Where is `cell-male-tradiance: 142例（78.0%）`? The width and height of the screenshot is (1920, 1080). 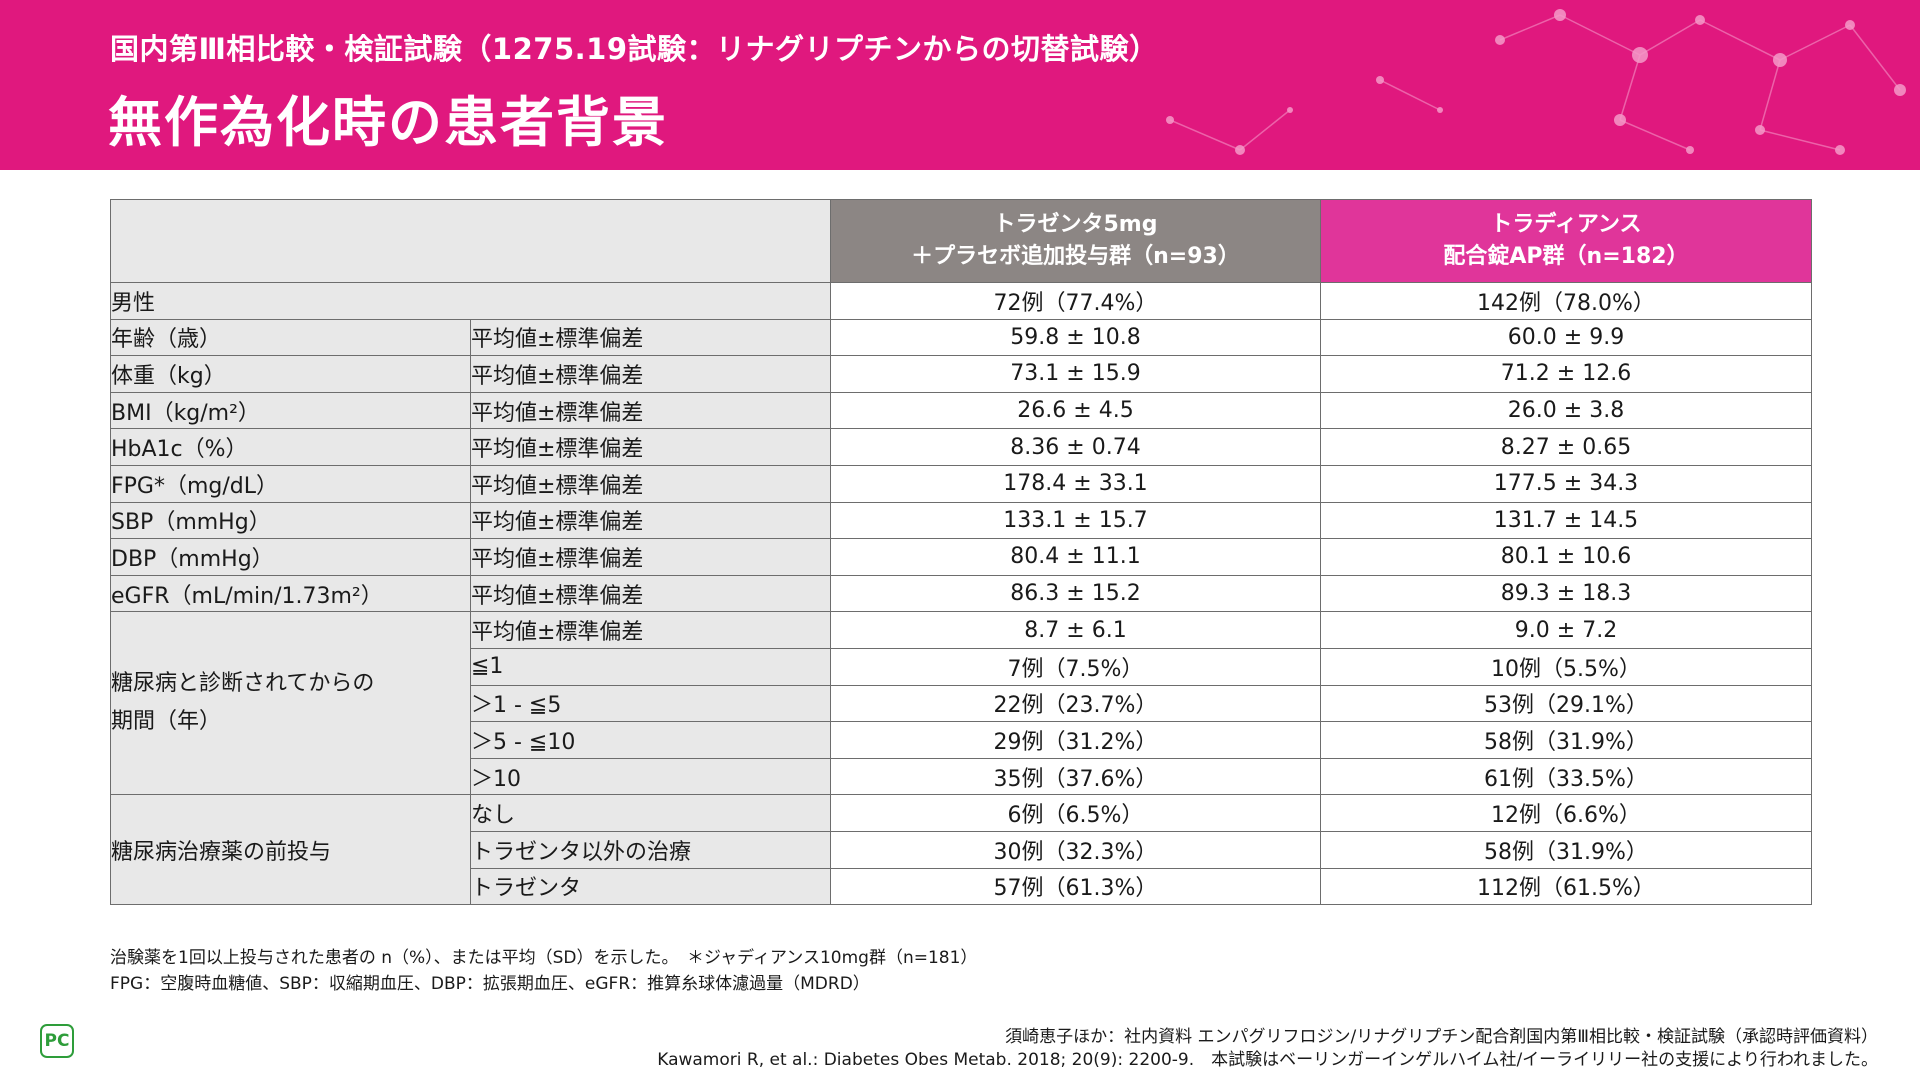 cell-male-tradiance: 142例（78.0%） is located at coordinates (1566, 301).